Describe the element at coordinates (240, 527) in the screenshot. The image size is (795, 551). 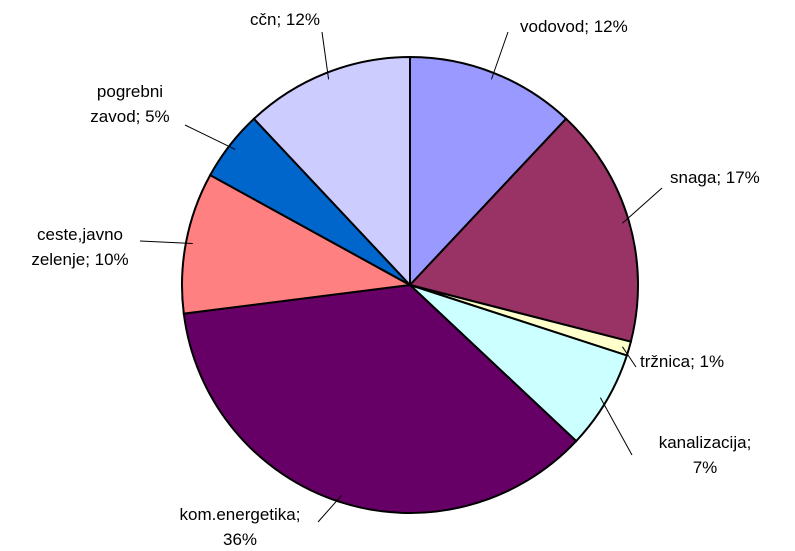
I see `data-label: kom.energetika; 36%` at that location.